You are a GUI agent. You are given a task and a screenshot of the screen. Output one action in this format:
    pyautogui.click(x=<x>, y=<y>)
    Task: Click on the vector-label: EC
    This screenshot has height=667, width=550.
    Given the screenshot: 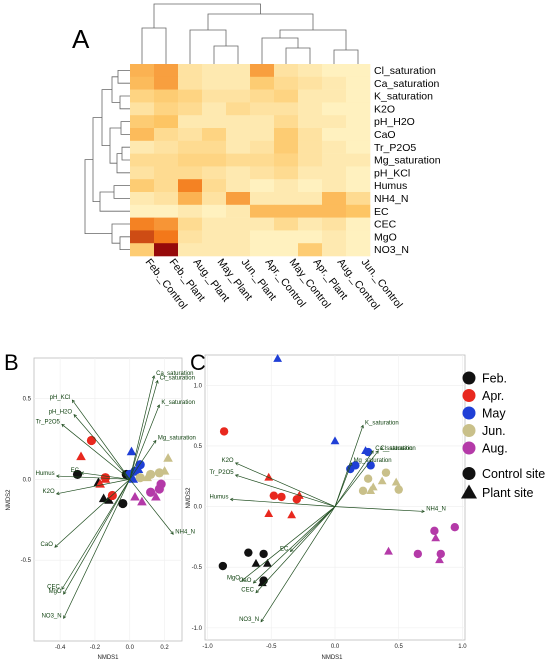 What is the action you would take?
    pyautogui.click(x=75, y=471)
    